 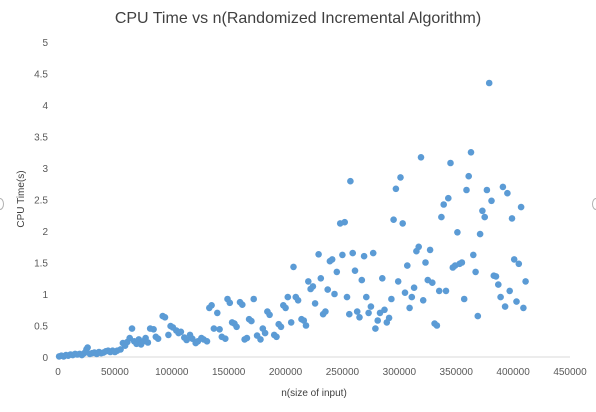 I want to click on y-axis-tick-labels: 0 0.5 1 1.5 2 2.5 3 3.5 4 4.5 5, so click(x=41, y=201).